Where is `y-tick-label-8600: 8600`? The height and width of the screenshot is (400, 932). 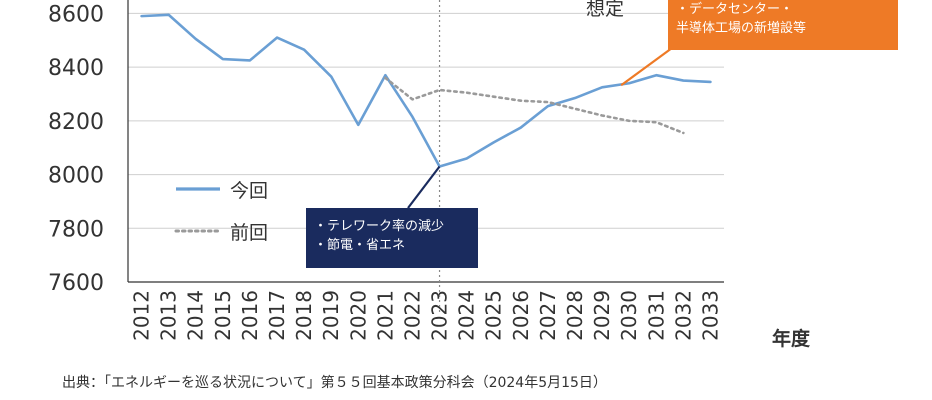 y-tick-label-8600: 8600 is located at coordinates (76, 14).